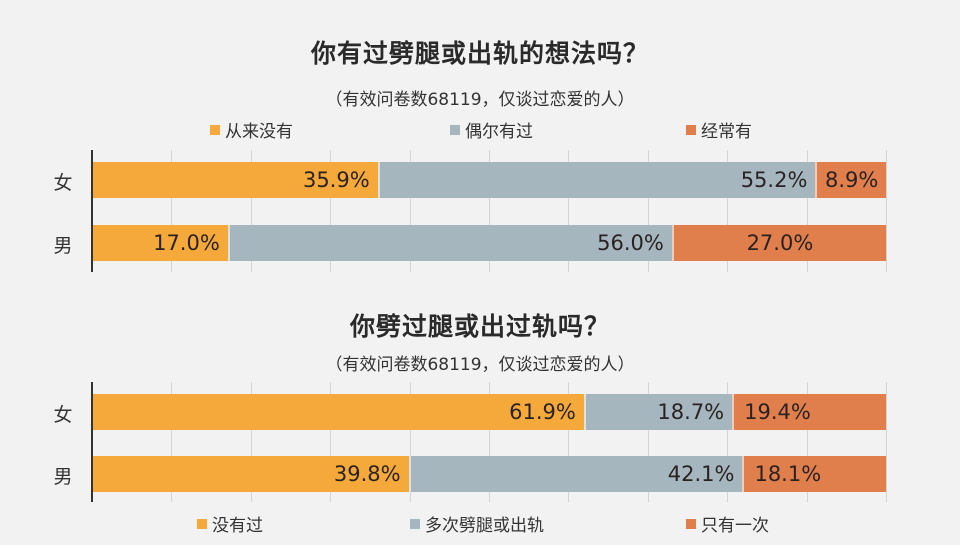  I want to click on bar-segment-once: 18.1%, so click(814, 474).